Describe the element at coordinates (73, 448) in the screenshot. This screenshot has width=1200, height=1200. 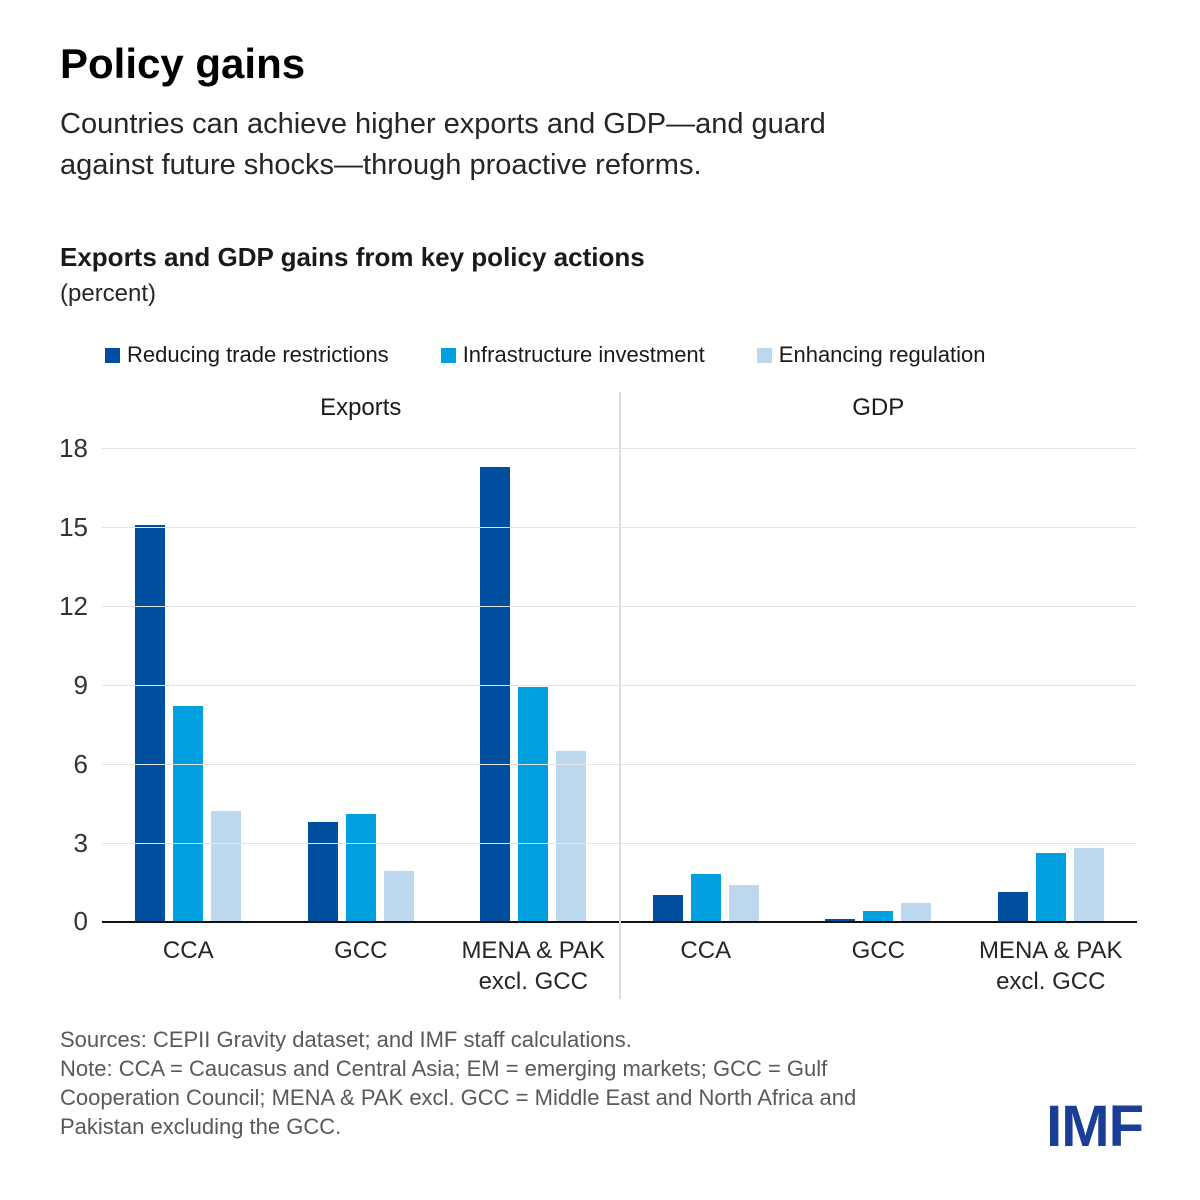
I see `y-tick-label: 18` at that location.